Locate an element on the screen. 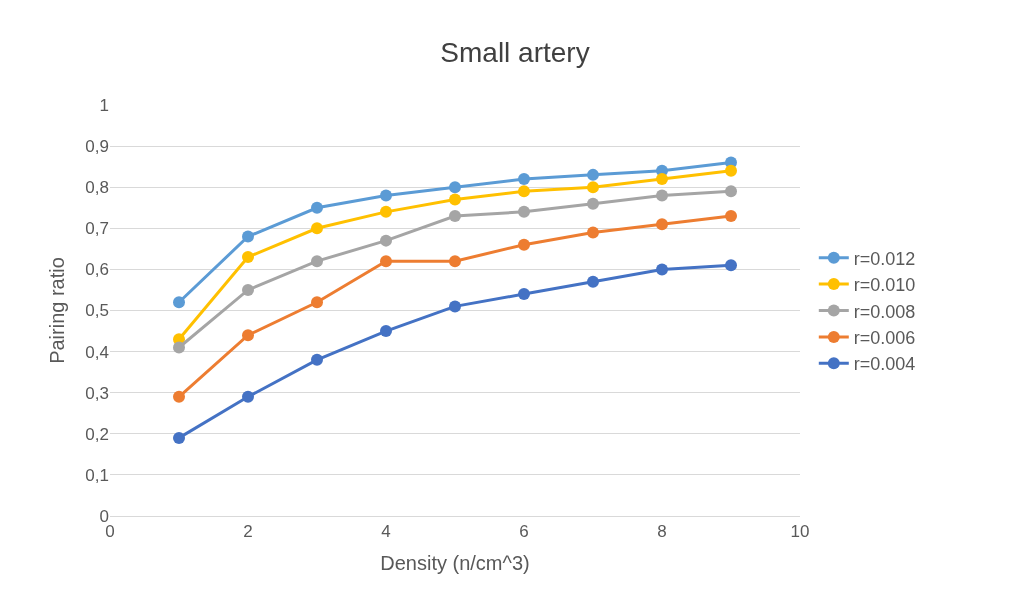  y-tick-label: 0,3 is located at coordinates (97, 393).